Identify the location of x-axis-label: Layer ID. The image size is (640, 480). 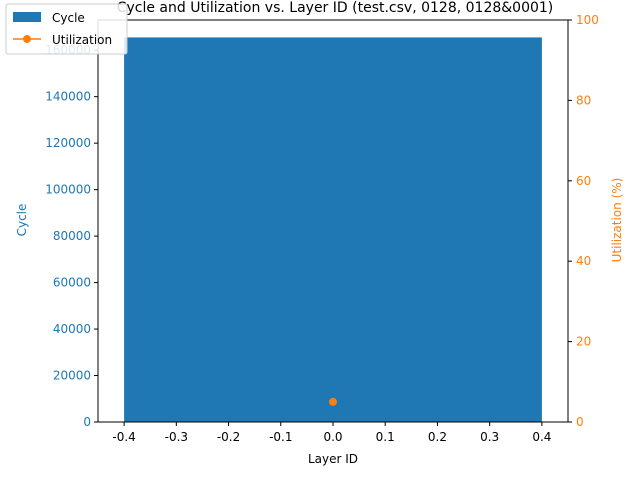
(333, 459).